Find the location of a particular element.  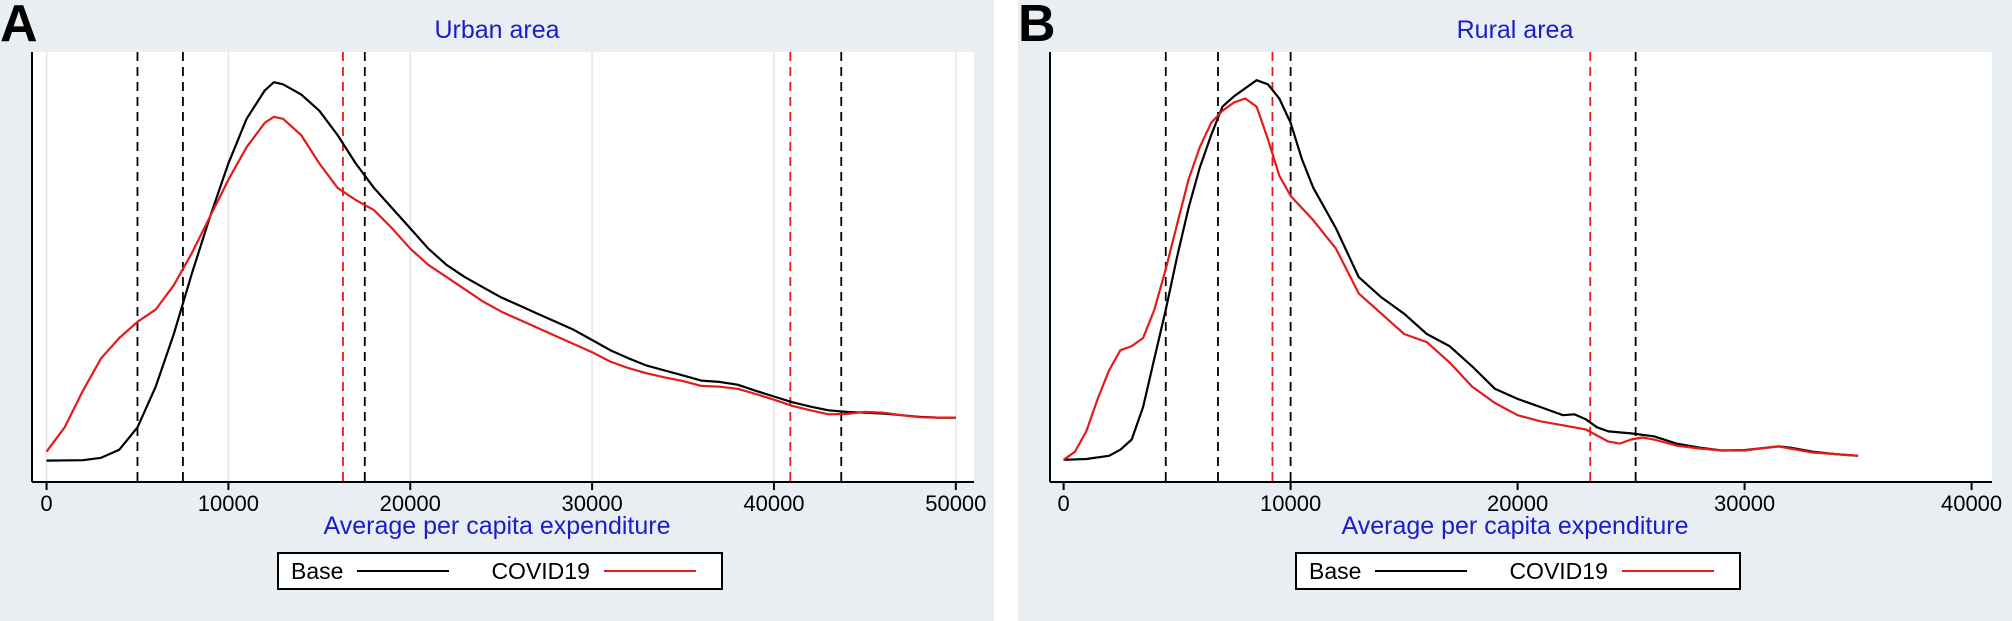

panel-label-a: A is located at coordinates (19, 26).